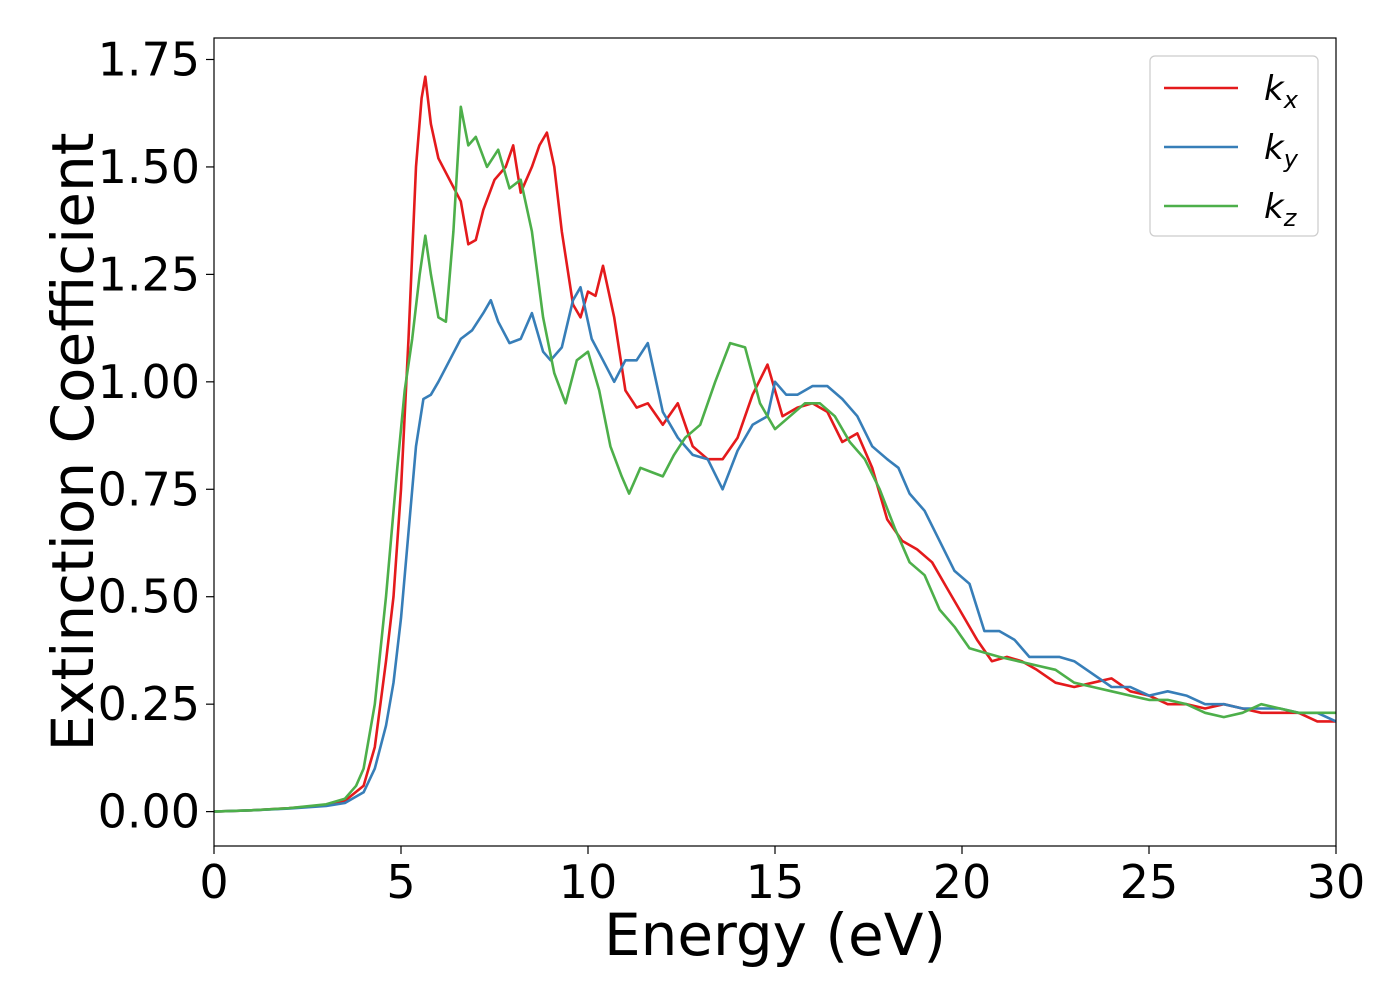 Image resolution: width=1400 pixels, height=1000 pixels. What do you see at coordinates (1281, 150) in the screenshot?
I see `legend-label: ky` at bounding box center [1281, 150].